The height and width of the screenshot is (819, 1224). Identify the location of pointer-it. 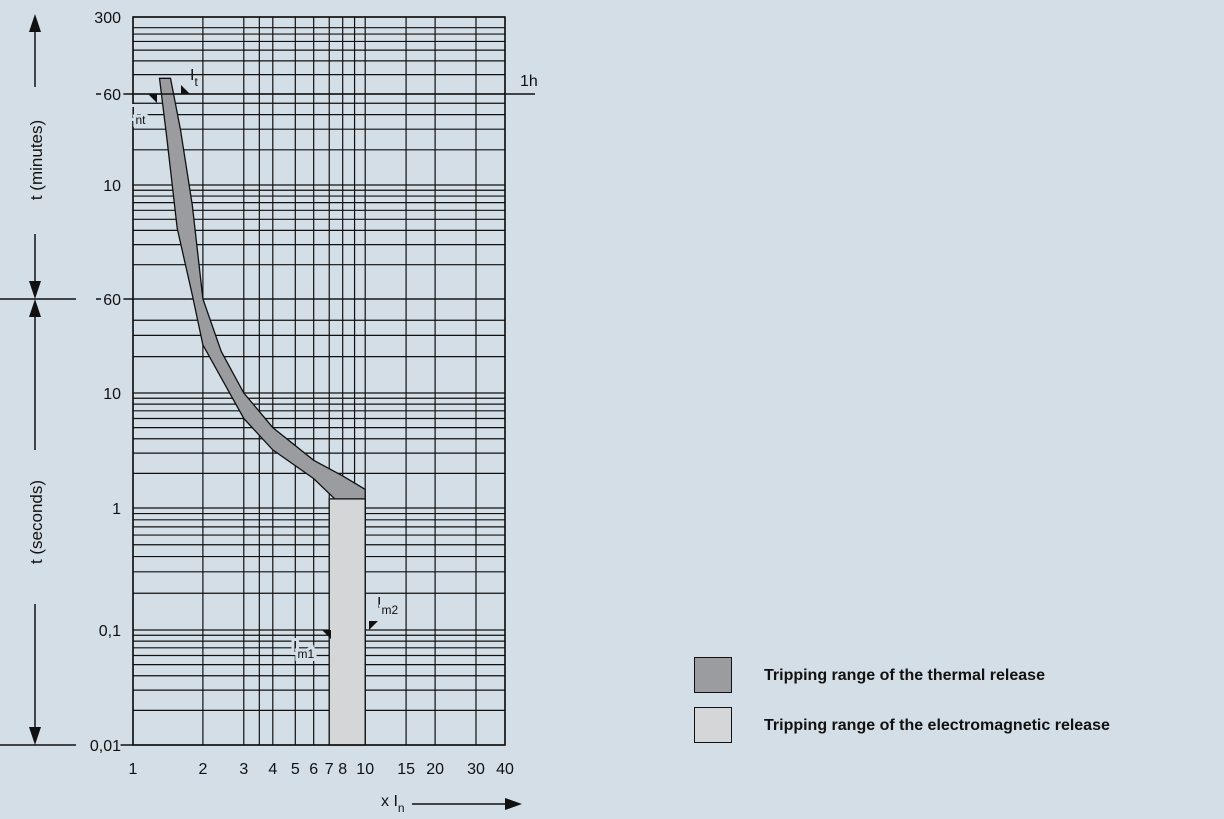
(185, 89).